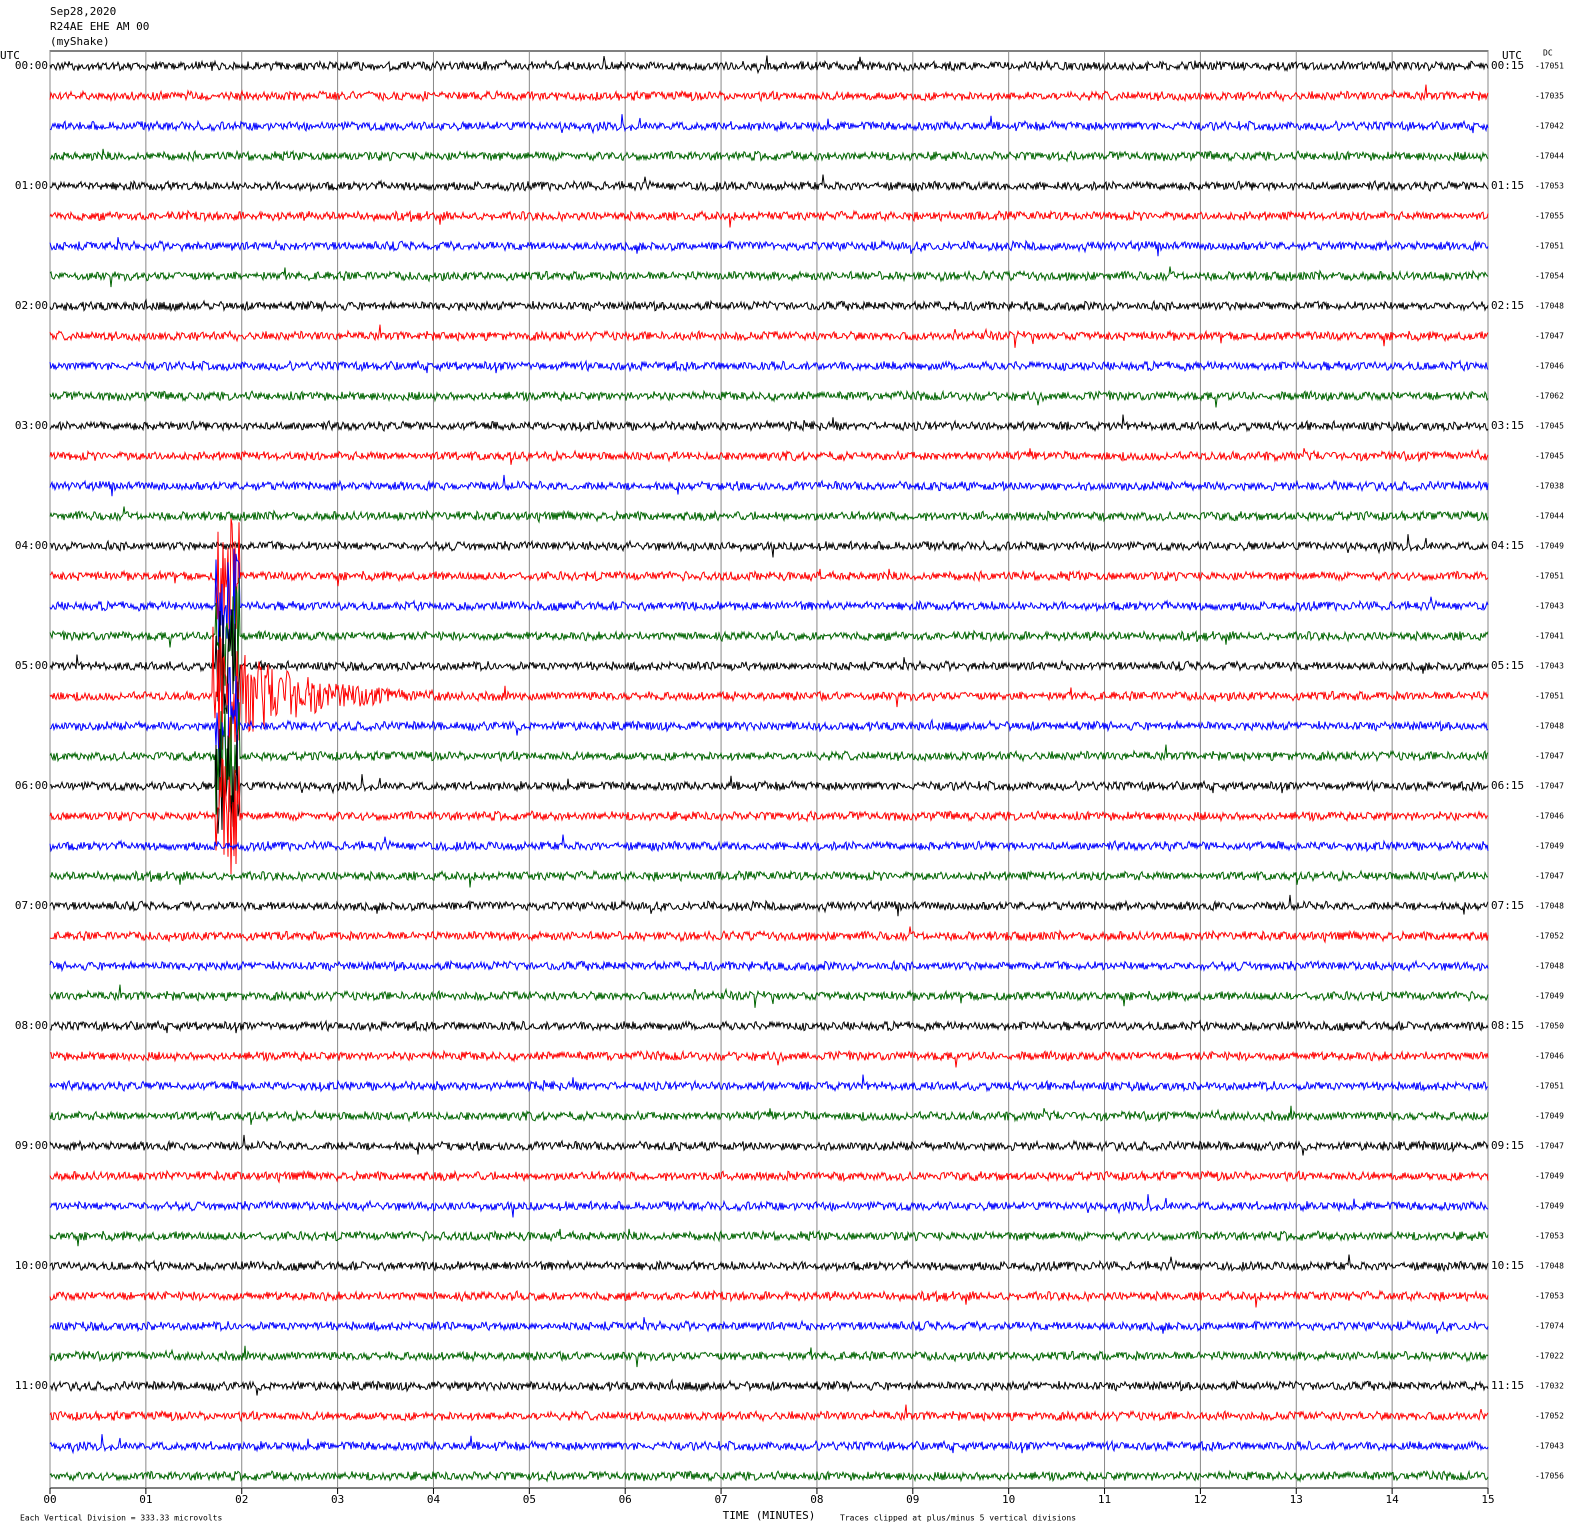 This screenshot has width=1570, height=1534. I want to click on header-source: (myShake), so click(80, 41).